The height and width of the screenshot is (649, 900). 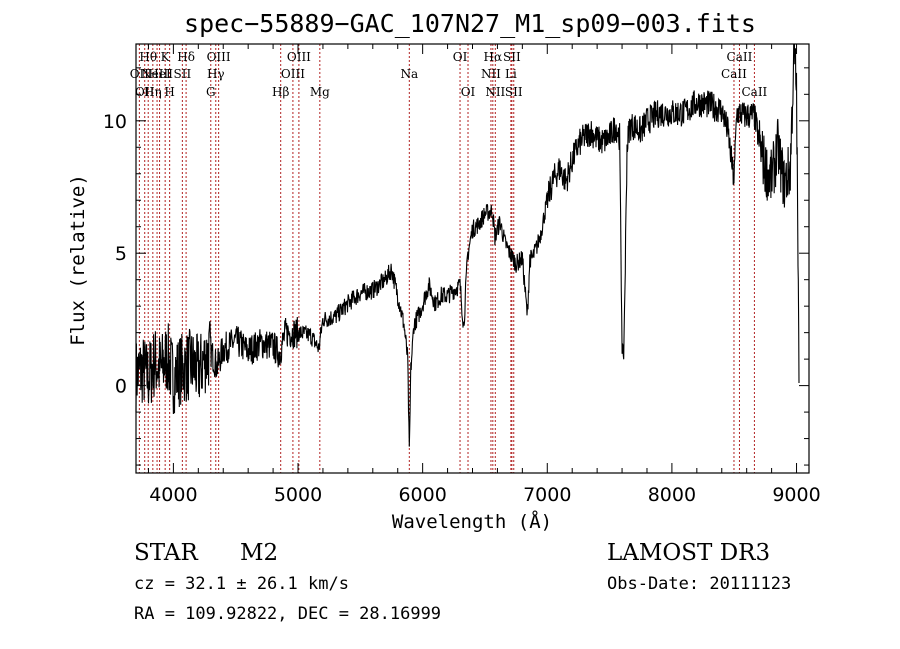 What do you see at coordinates (173, 495) in the screenshot?
I see `x-tick-label: 4000` at bounding box center [173, 495].